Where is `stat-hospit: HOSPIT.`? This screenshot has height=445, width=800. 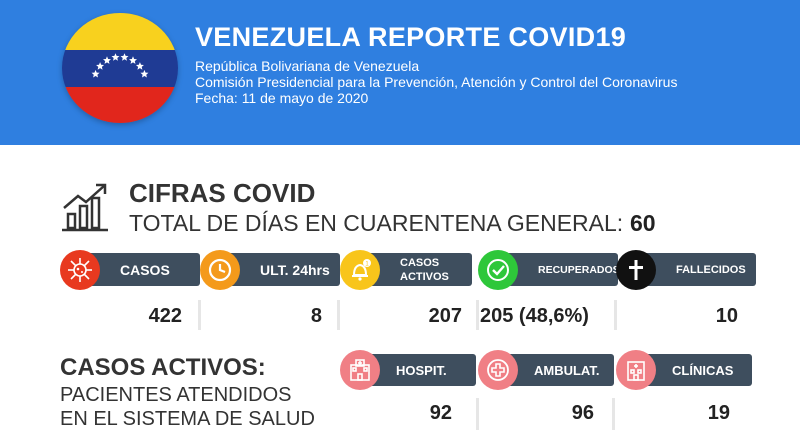
stat-hospit: HOSPIT. is located at coordinates (408, 370).